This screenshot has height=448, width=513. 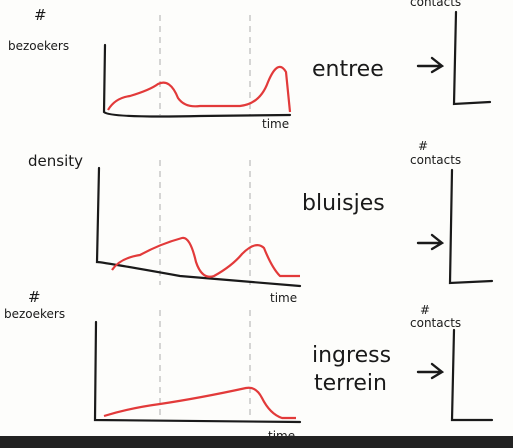 What do you see at coordinates (256, 442) in the screenshot?
I see `bottom-edge` at bounding box center [256, 442].